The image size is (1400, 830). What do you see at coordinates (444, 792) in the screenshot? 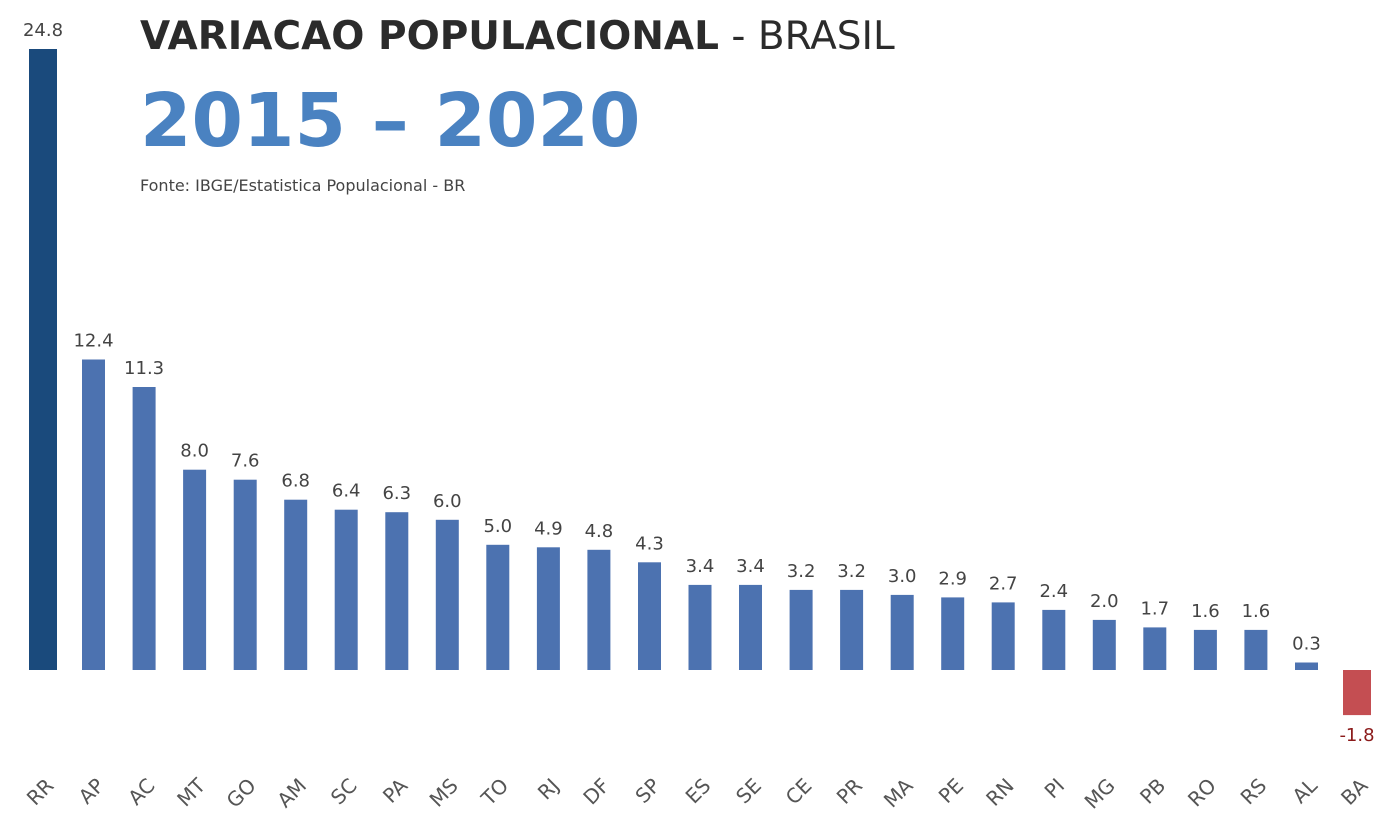
I see `tick-label-MS: MS` at bounding box center [444, 792].